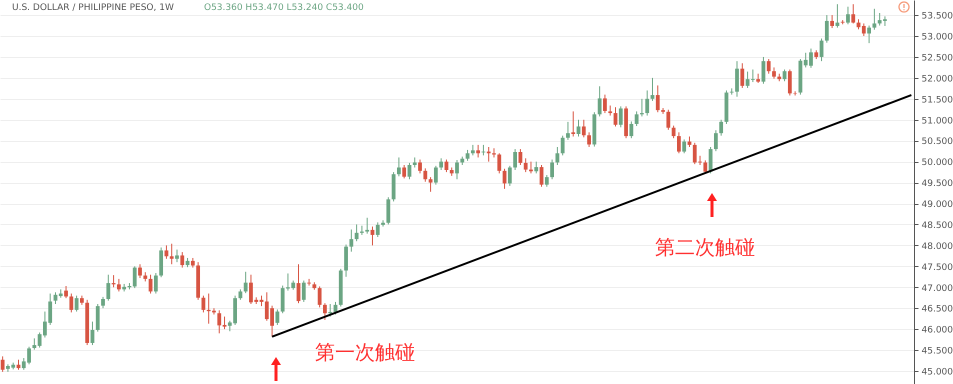 Image resolution: width=953 pixels, height=384 pixels. What do you see at coordinates (365, 352) in the screenshot?
I see `annotation: 第一次触碰` at bounding box center [365, 352].